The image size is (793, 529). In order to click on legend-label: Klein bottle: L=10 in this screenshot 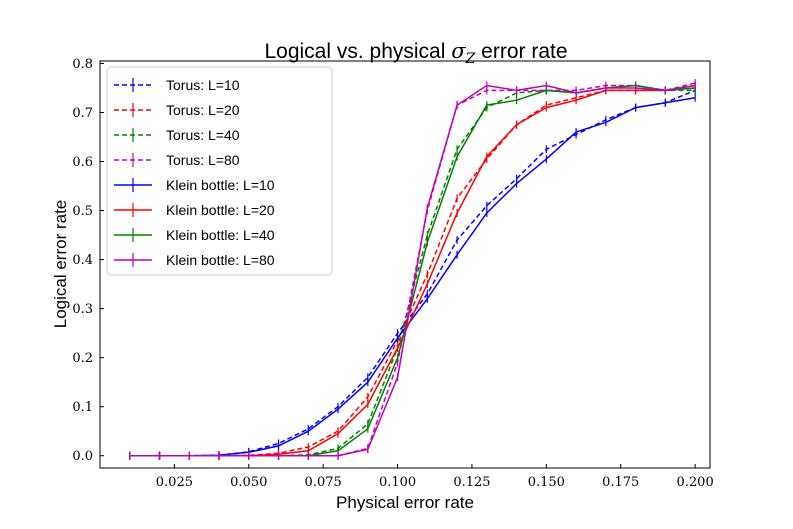, I will do `click(220, 185)`.